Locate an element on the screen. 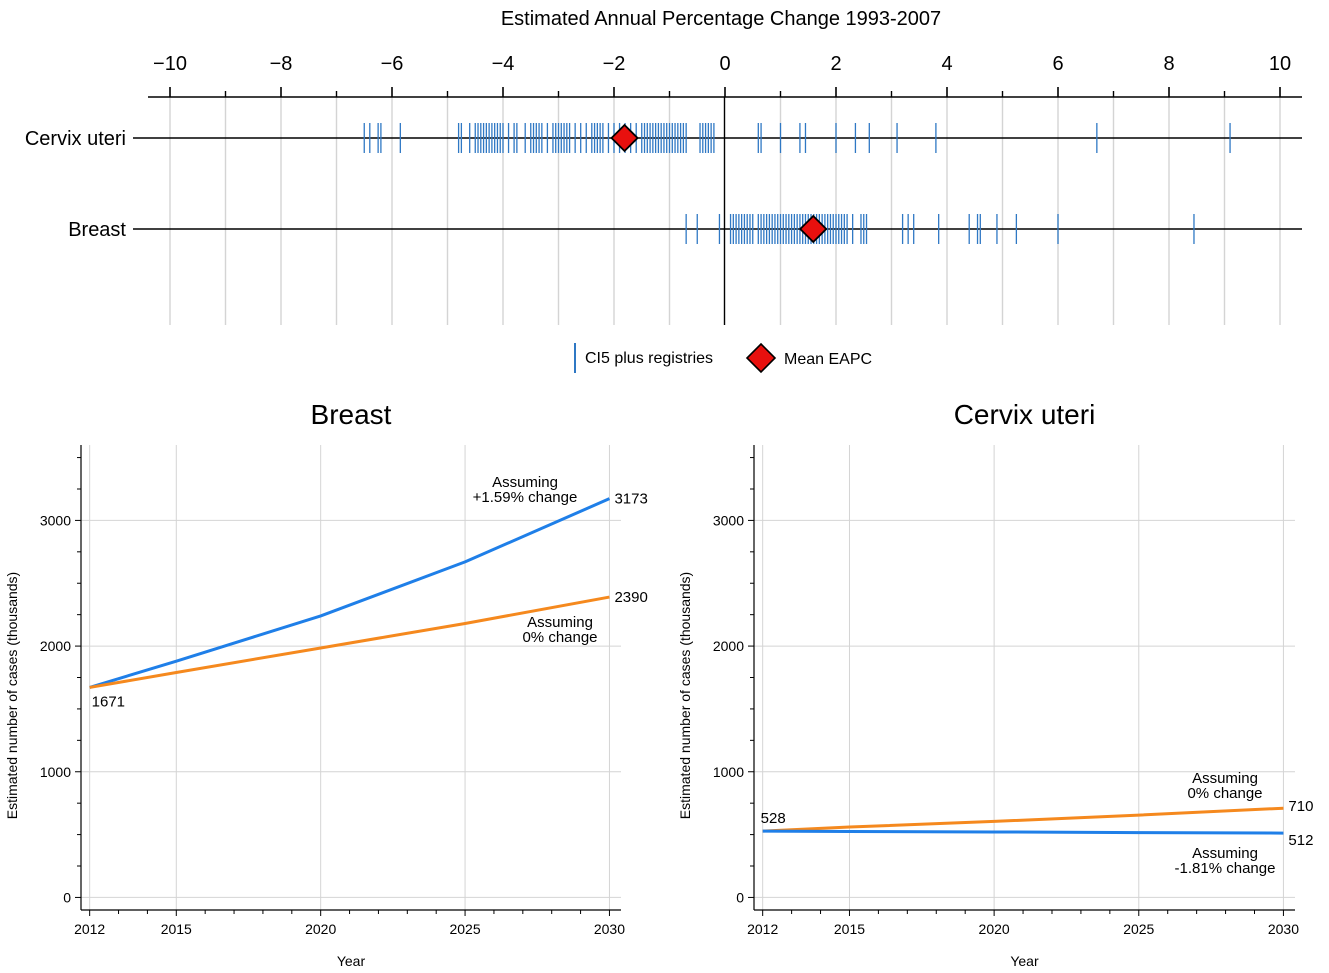  eapc-tick-label: −6 is located at coordinates (392, 64).